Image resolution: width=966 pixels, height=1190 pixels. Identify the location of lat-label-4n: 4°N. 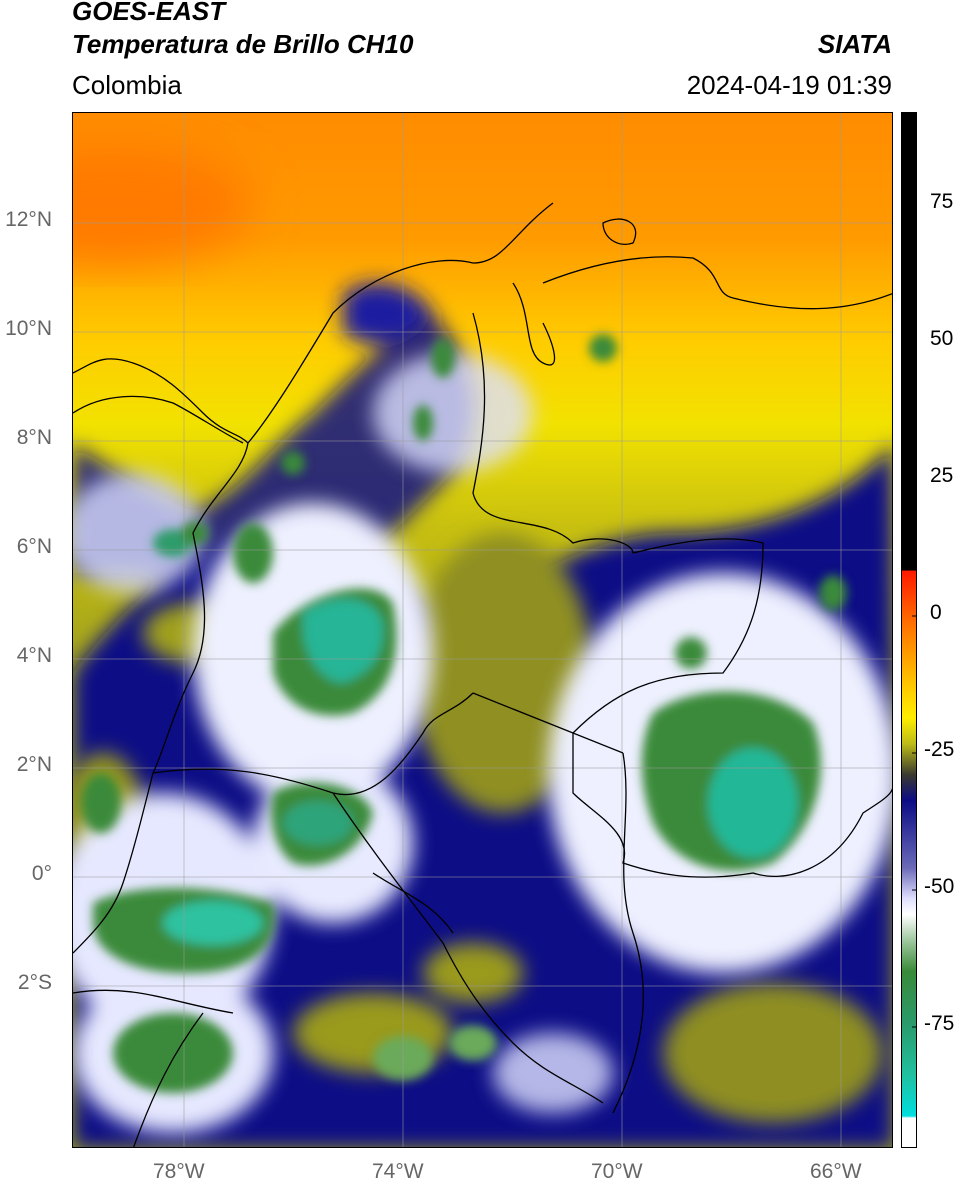
(34, 655).